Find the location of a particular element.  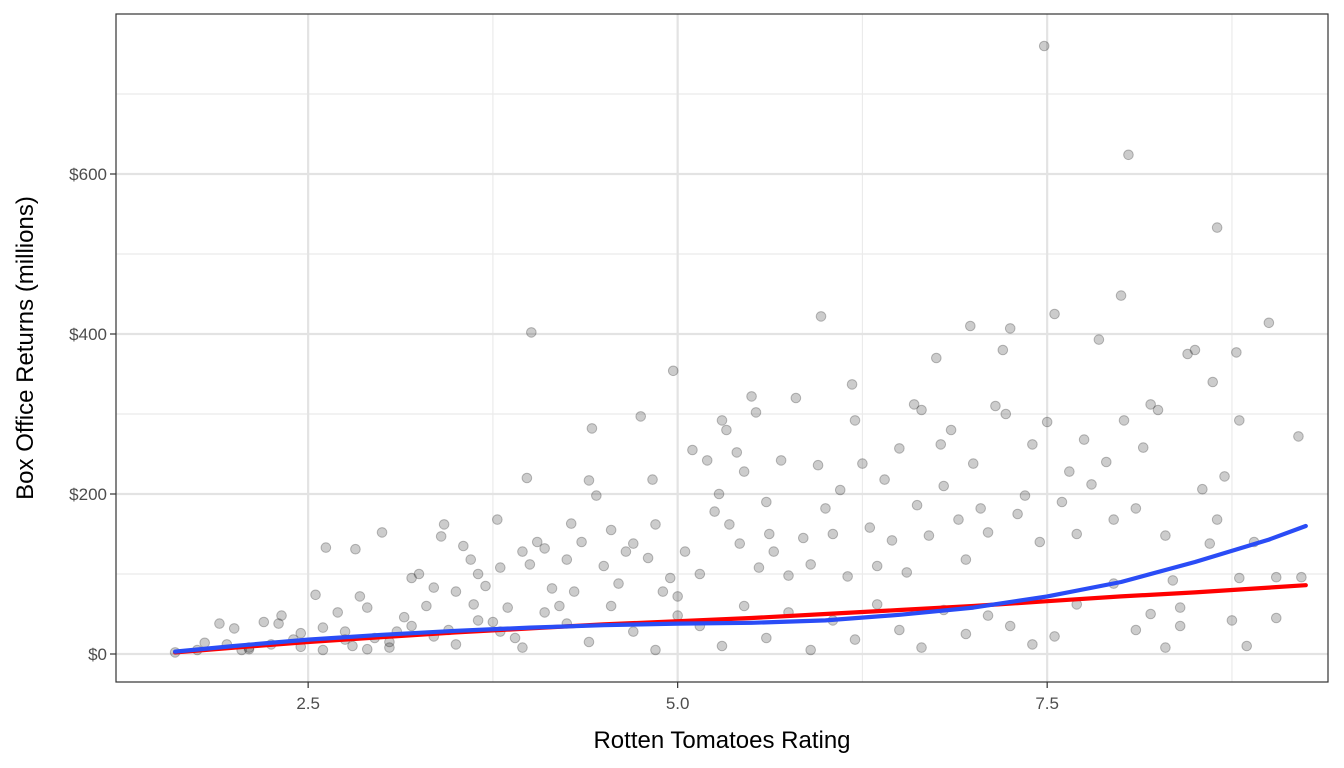

y-tick-label: $400 is located at coordinates (88, 334).